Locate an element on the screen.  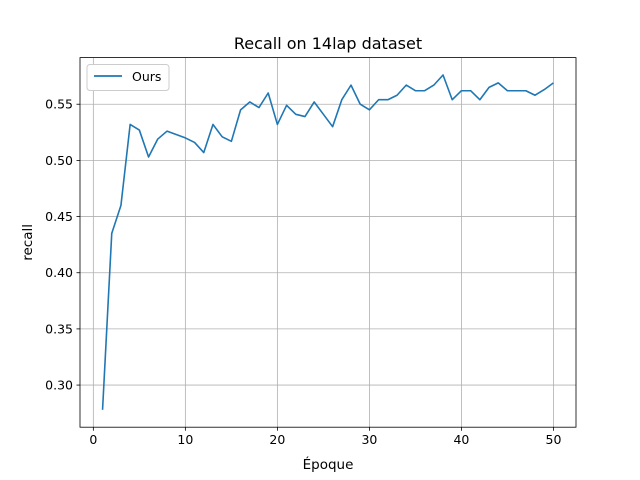
x-tick-label: 40 is located at coordinates (461, 439).